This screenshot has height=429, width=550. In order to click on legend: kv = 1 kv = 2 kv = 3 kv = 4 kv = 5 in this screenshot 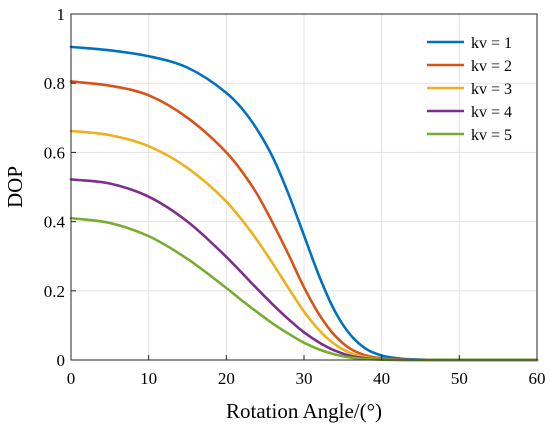, I will do `click(469, 89)`.